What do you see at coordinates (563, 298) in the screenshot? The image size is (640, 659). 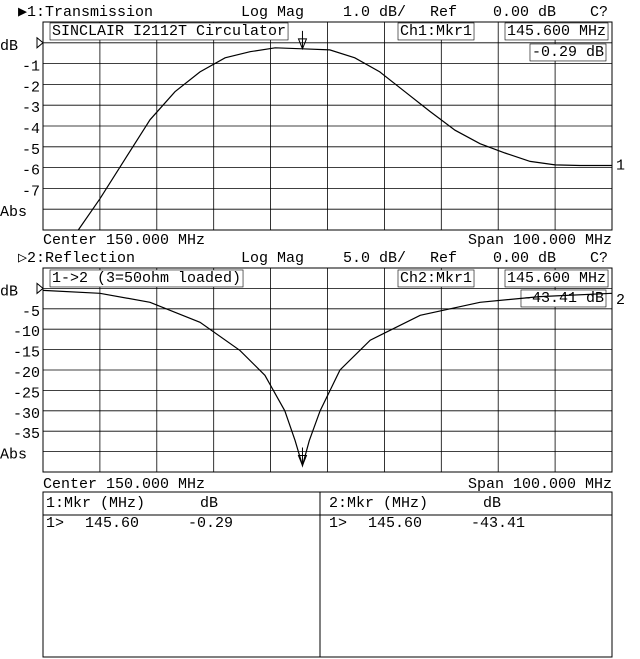 I see `marker-value: -43.41 dB` at bounding box center [563, 298].